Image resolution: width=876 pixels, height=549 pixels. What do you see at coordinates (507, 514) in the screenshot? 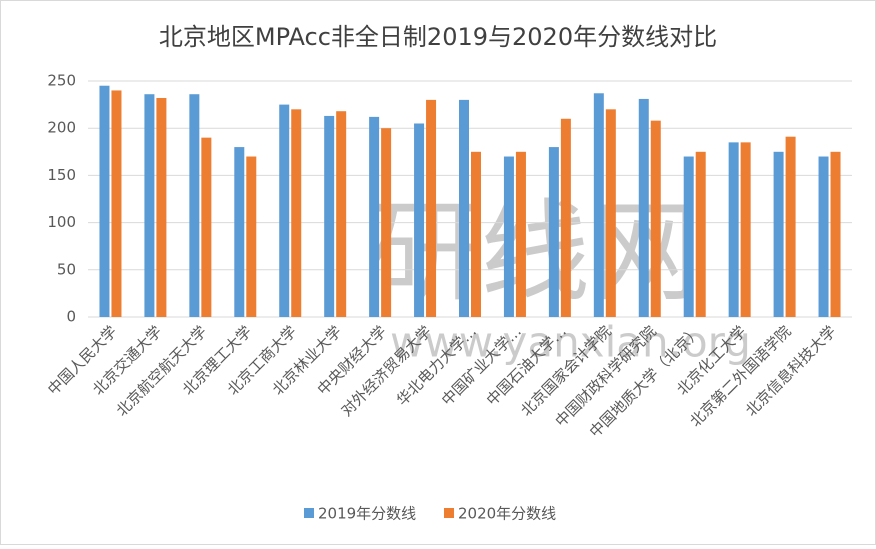
I see `legend-label: 2020年分数线` at bounding box center [507, 514].